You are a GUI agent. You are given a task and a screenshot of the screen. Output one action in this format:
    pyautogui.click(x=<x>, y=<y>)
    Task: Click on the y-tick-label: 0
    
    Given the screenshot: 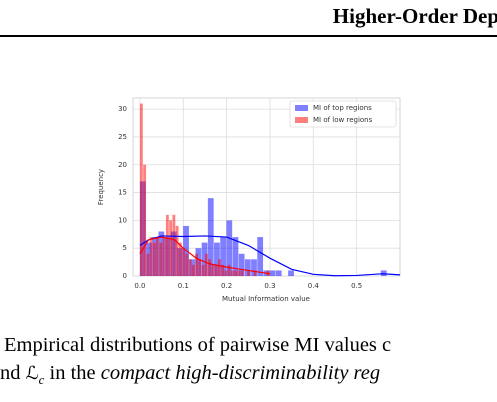 What is the action you would take?
    pyautogui.click(x=125, y=276)
    